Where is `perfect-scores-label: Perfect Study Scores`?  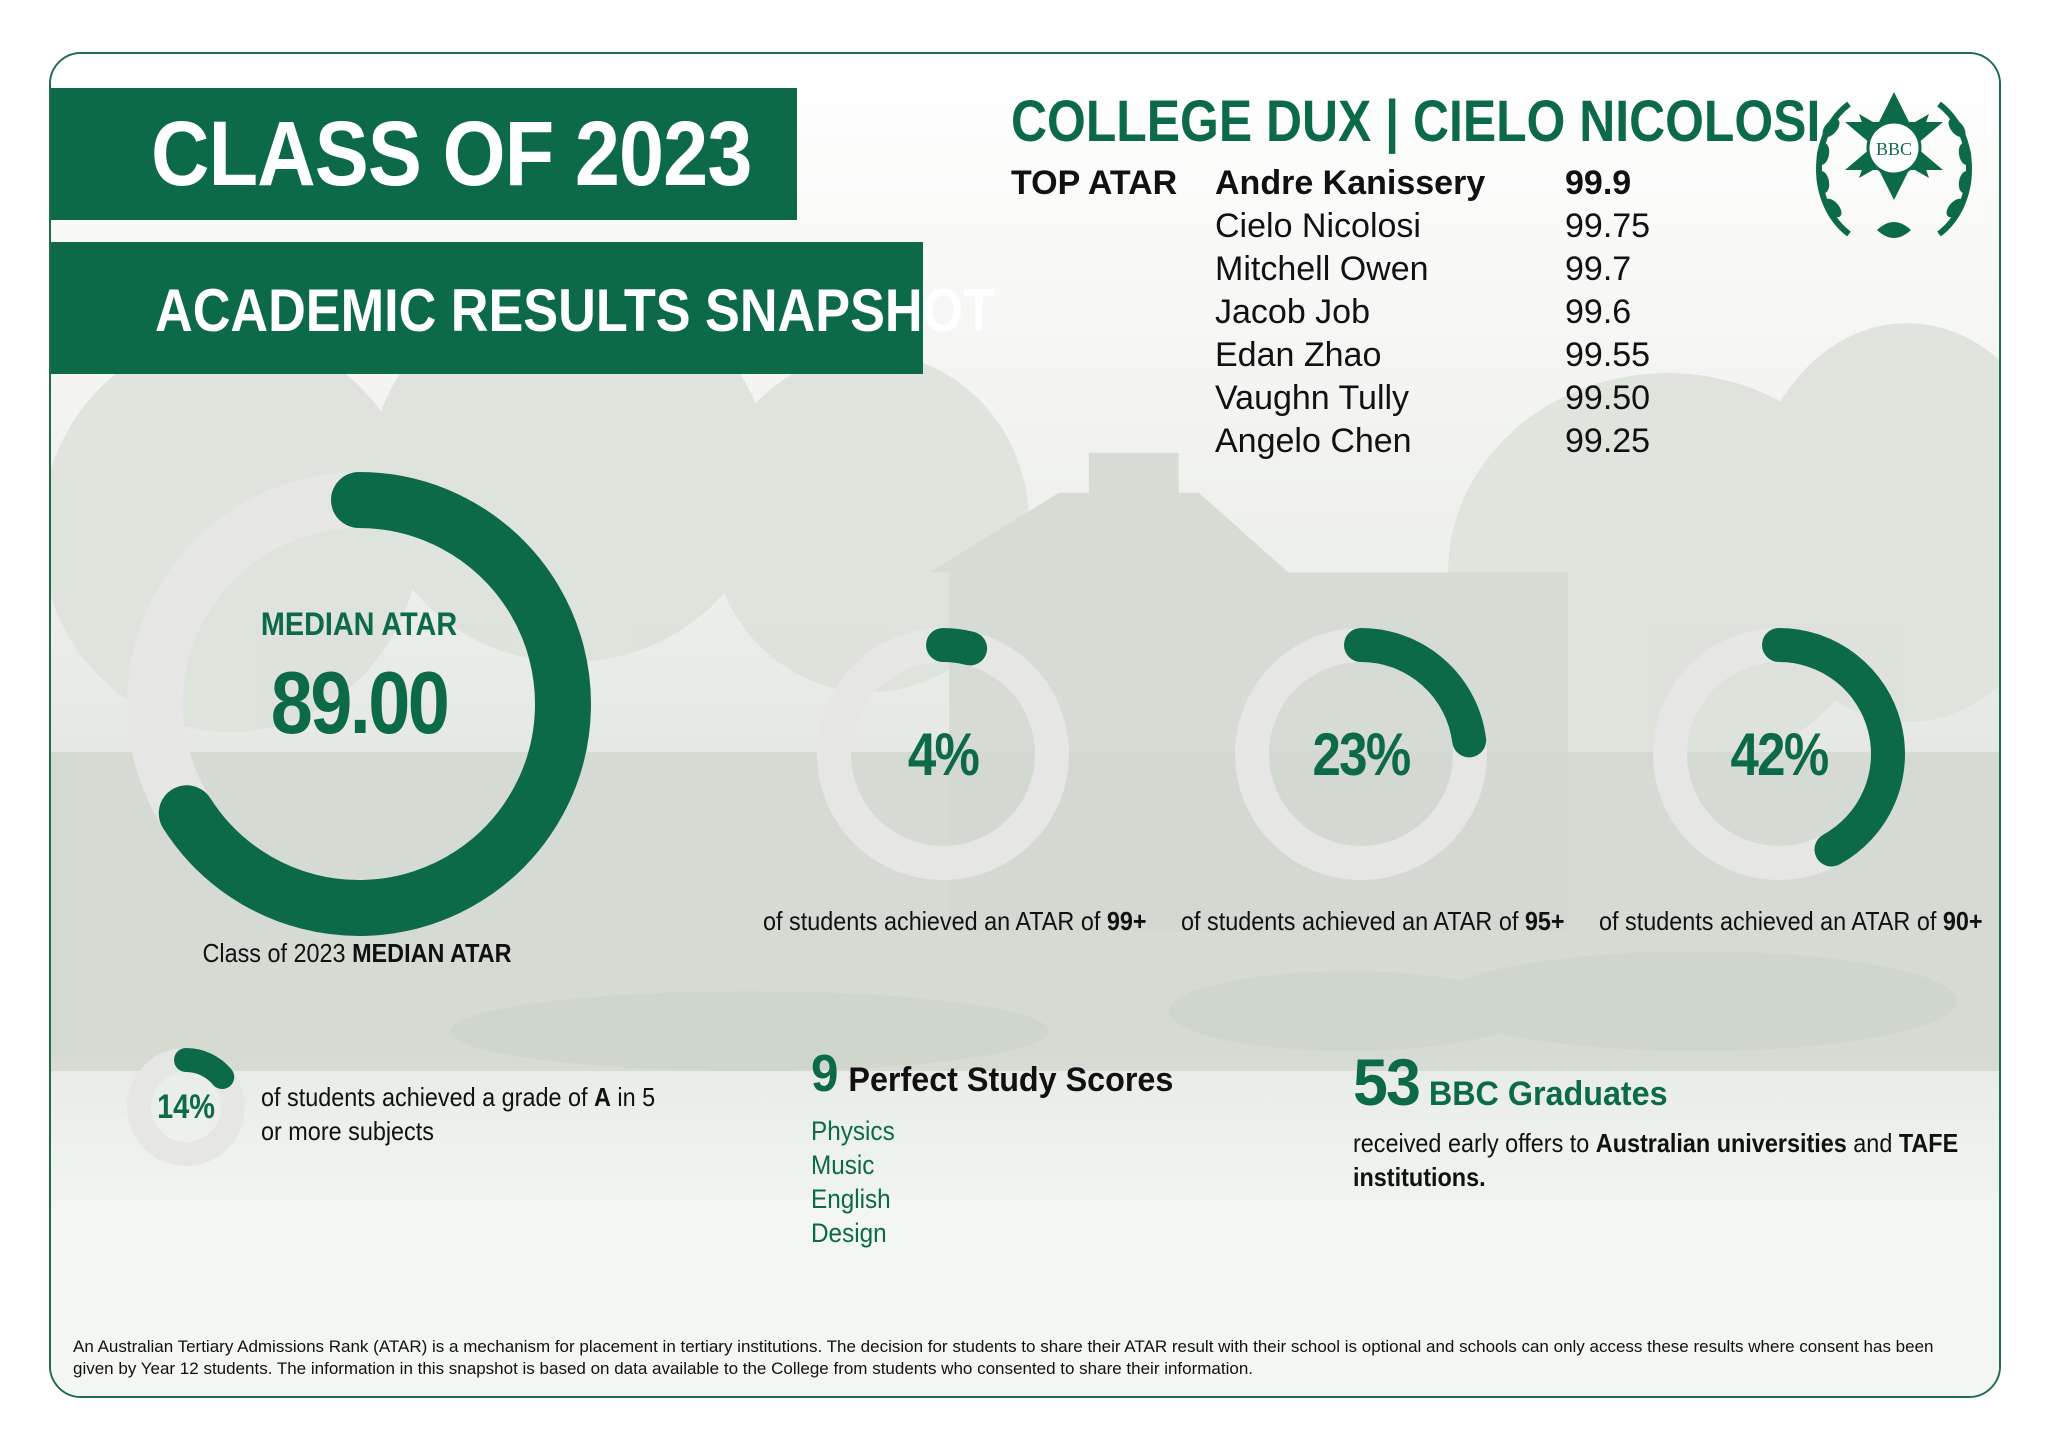 perfect-scores-label: Perfect Study Scores is located at coordinates (1011, 1080).